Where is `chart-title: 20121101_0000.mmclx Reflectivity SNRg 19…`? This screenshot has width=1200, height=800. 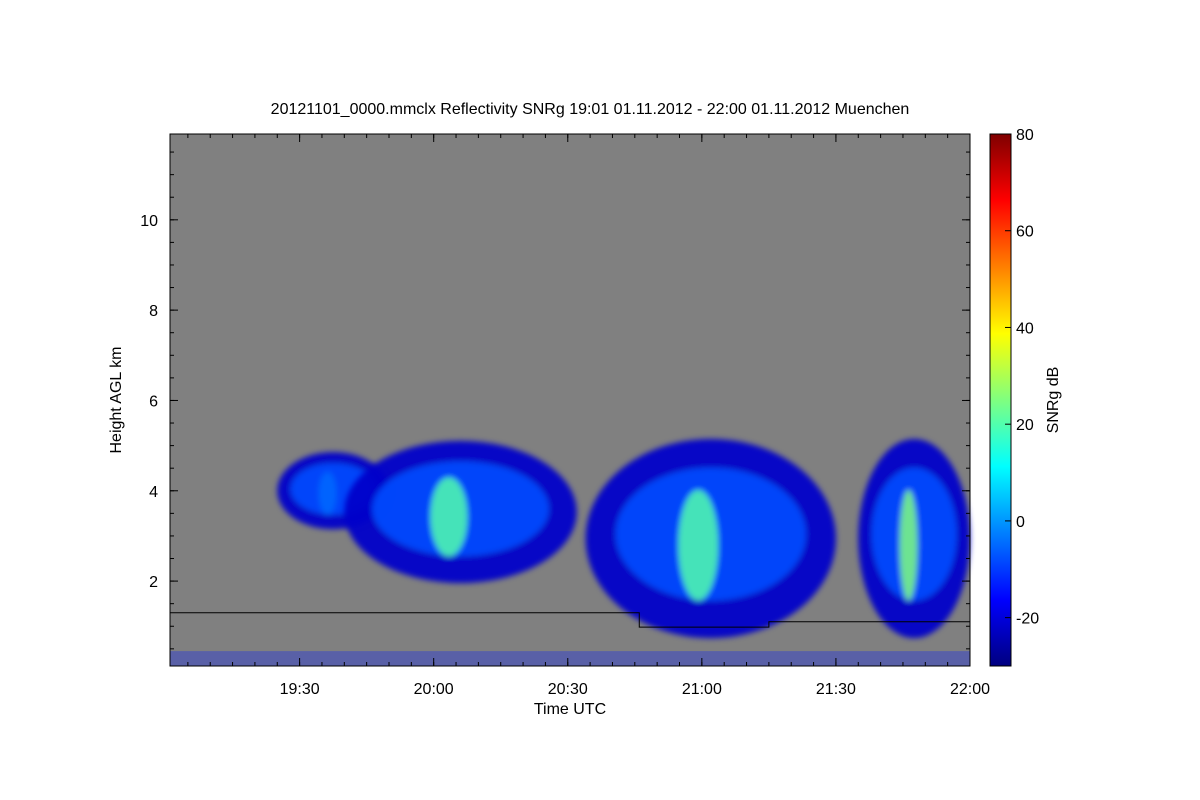
chart-title: 20121101_0000.mmclx Reflectivity SNRg 19… is located at coordinates (590, 109).